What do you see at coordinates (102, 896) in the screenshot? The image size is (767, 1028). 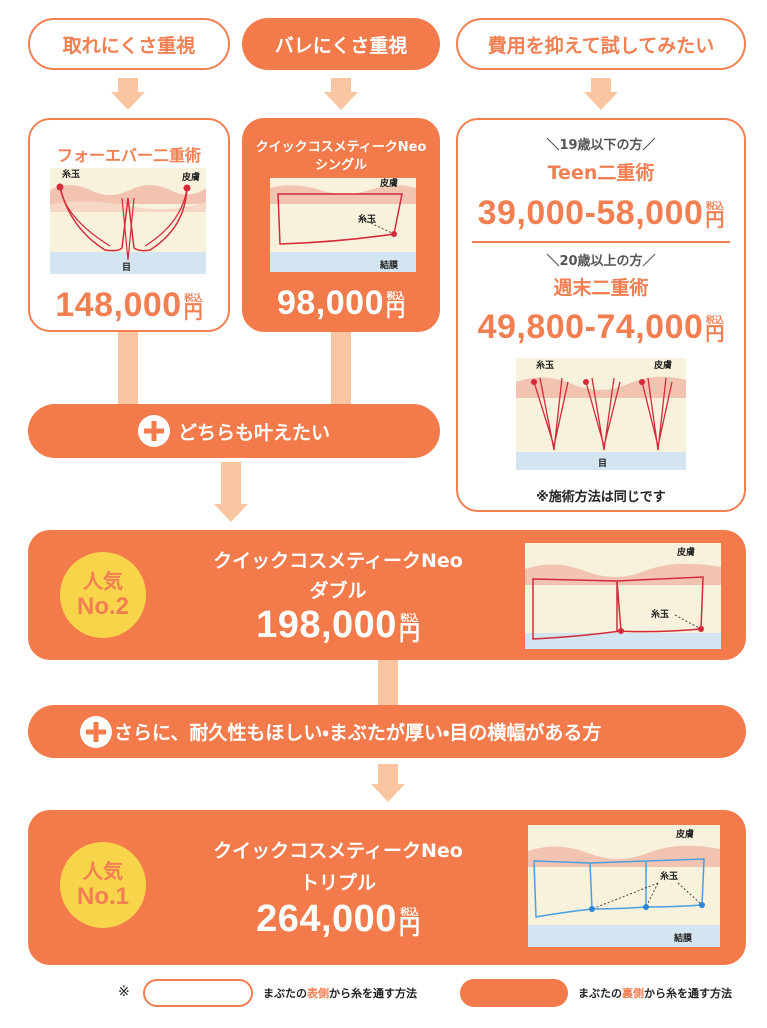 I see `badge-text: No.1` at bounding box center [102, 896].